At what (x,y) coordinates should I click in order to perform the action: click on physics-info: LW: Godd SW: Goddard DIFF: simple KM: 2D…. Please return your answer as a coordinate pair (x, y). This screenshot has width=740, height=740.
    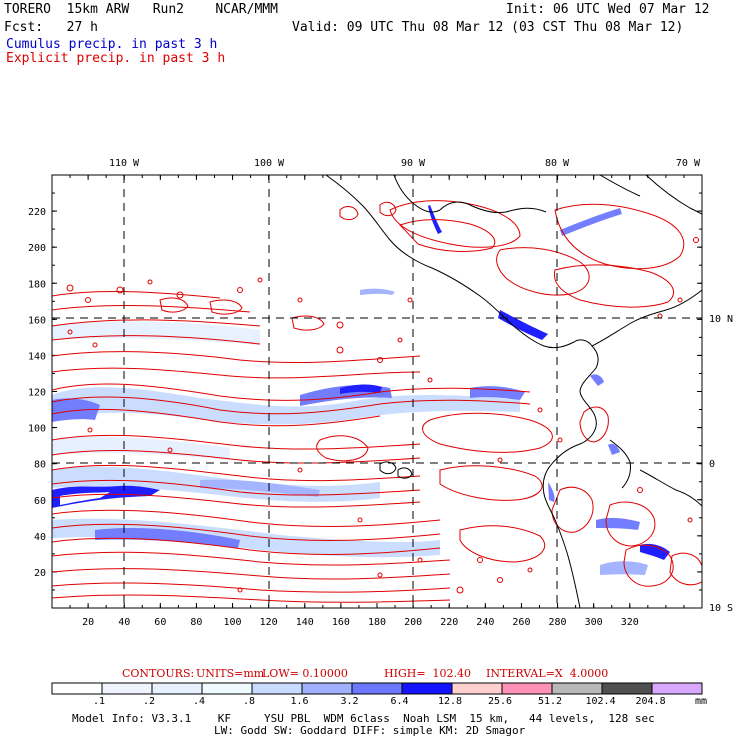
    Looking at the image, I should click on (370, 730).